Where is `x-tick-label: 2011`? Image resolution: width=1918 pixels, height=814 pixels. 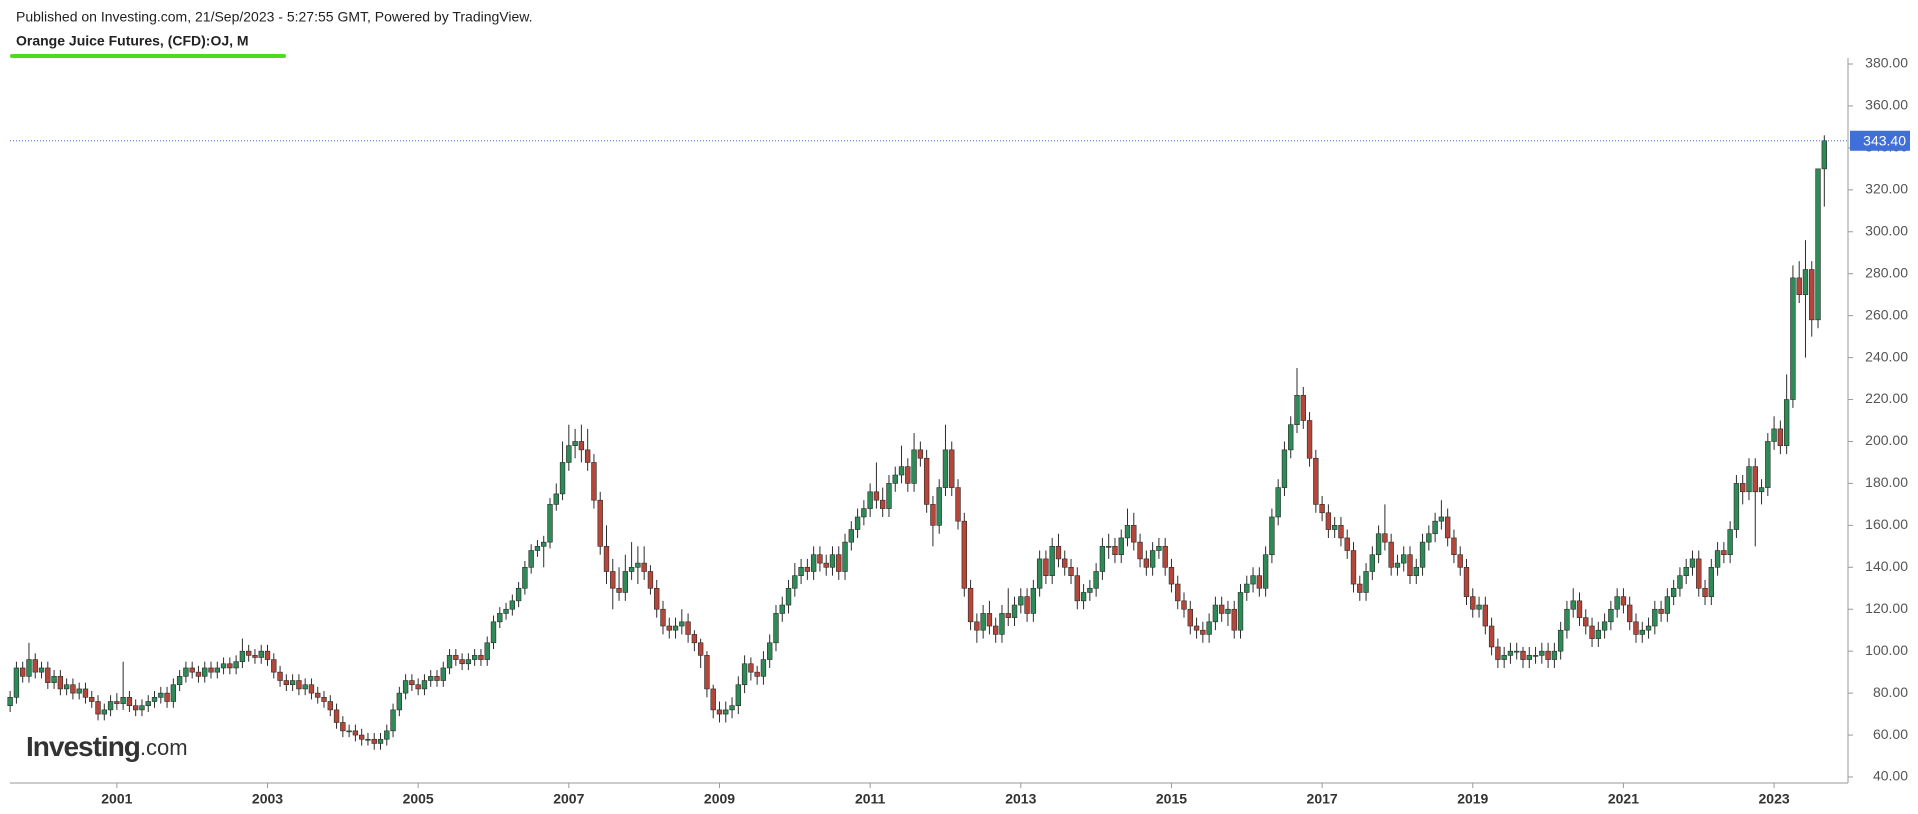
x-tick-label: 2011 is located at coordinates (870, 799).